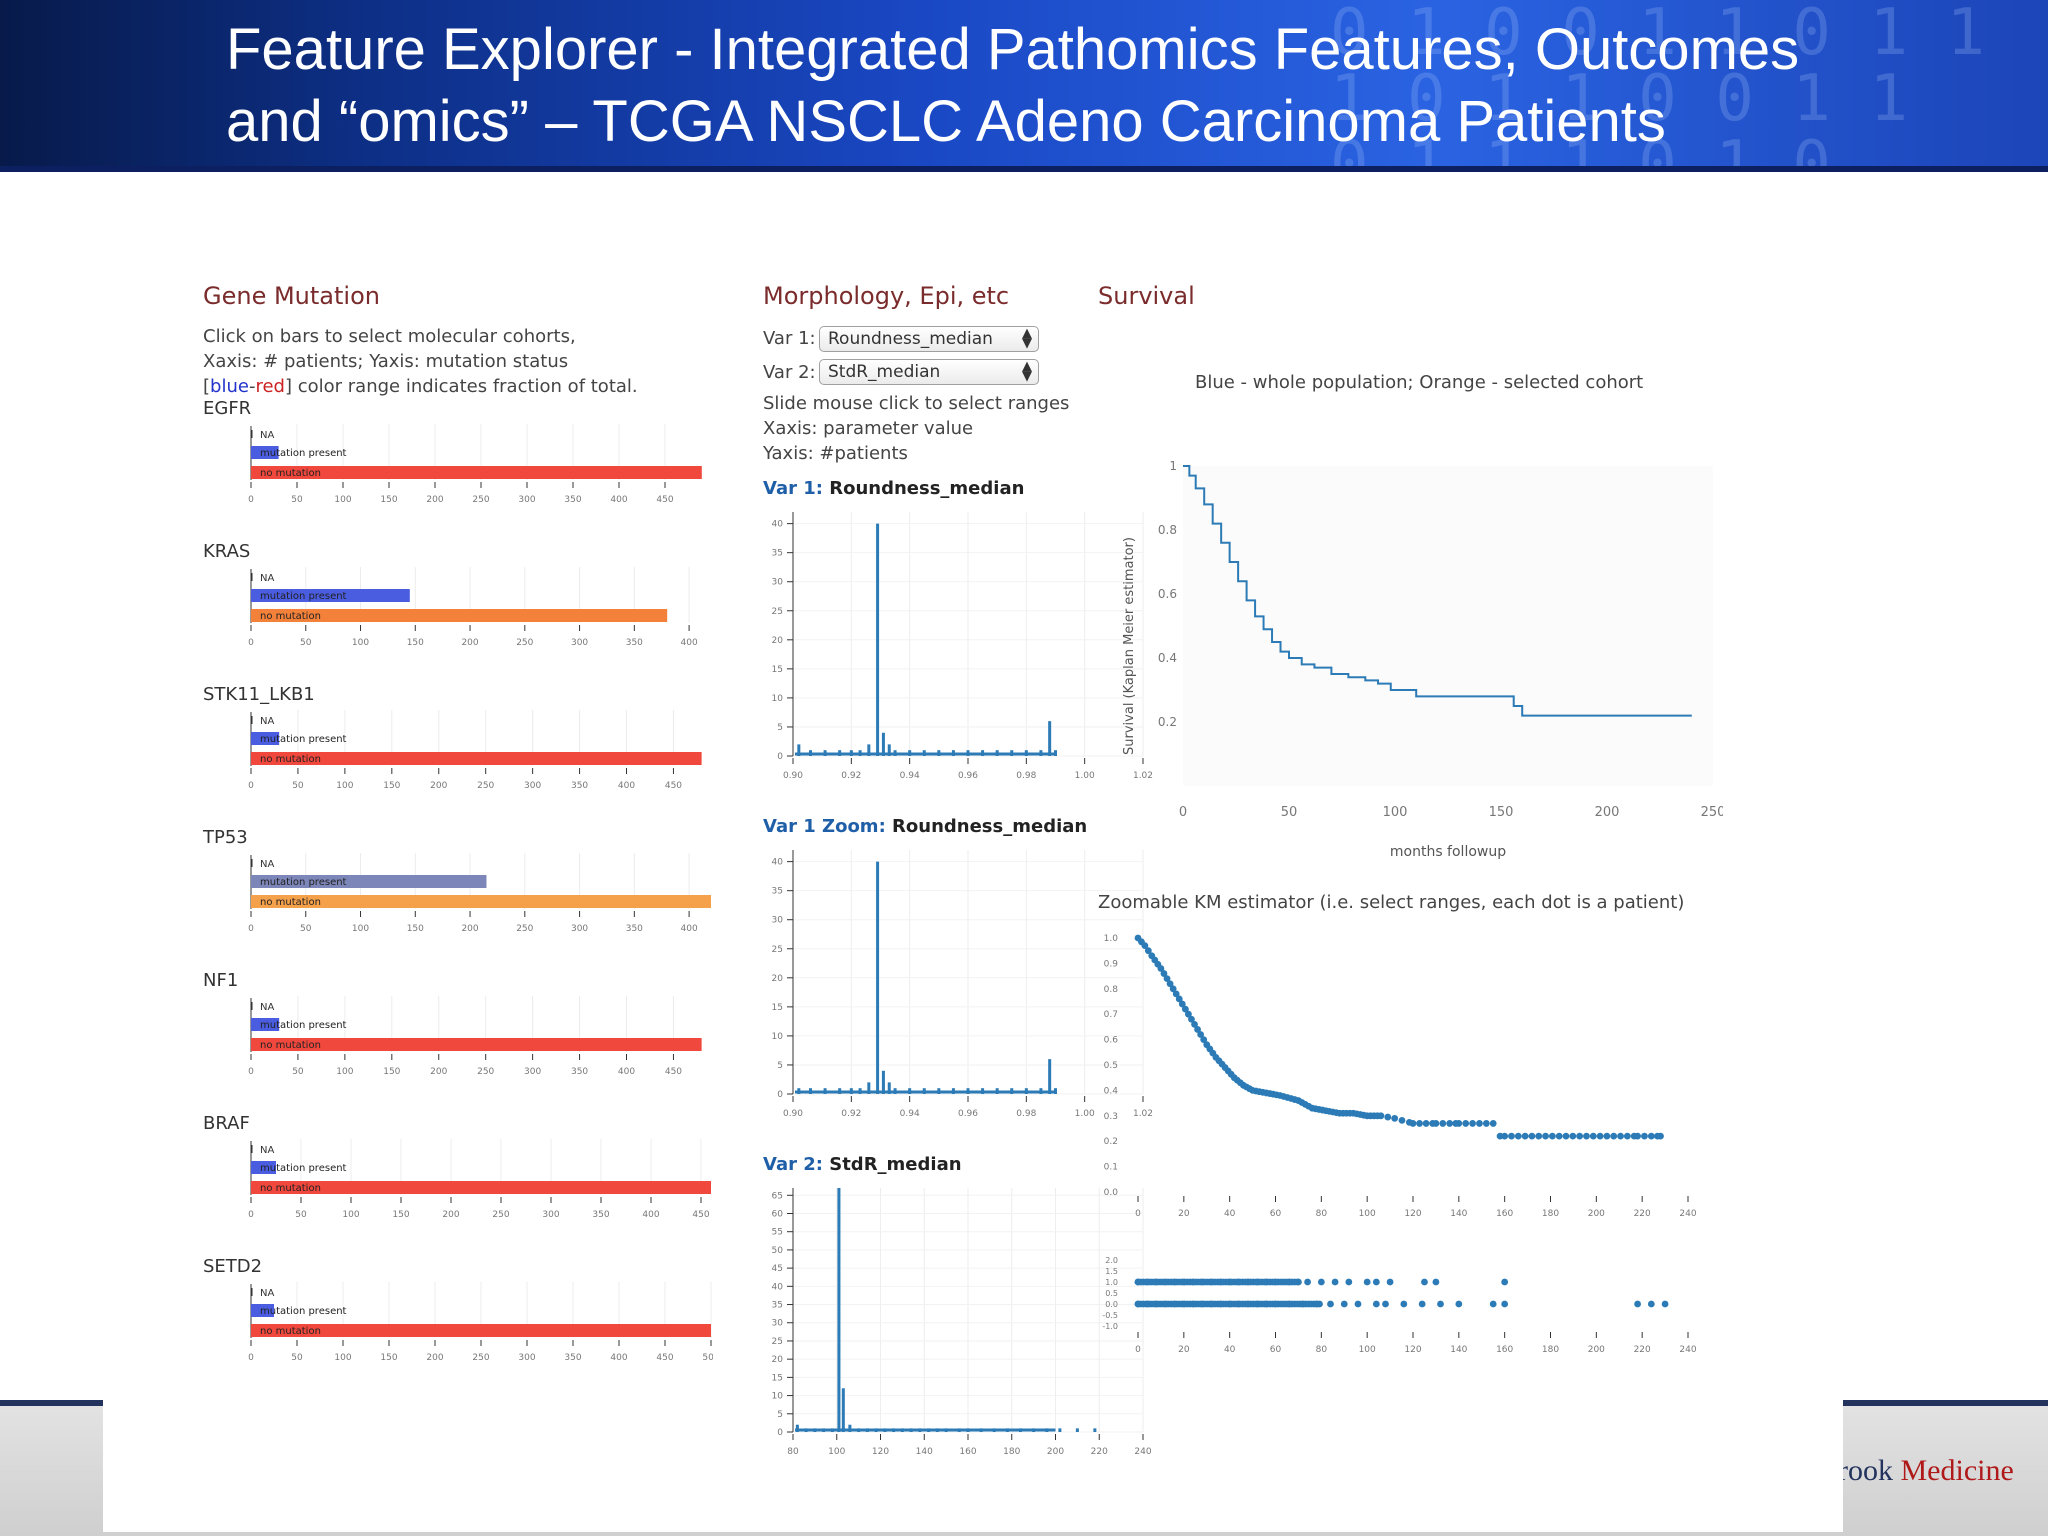 This screenshot has height=1536, width=2048. What do you see at coordinates (777, 1196) in the screenshot?
I see `y-tick-label: 65` at bounding box center [777, 1196].